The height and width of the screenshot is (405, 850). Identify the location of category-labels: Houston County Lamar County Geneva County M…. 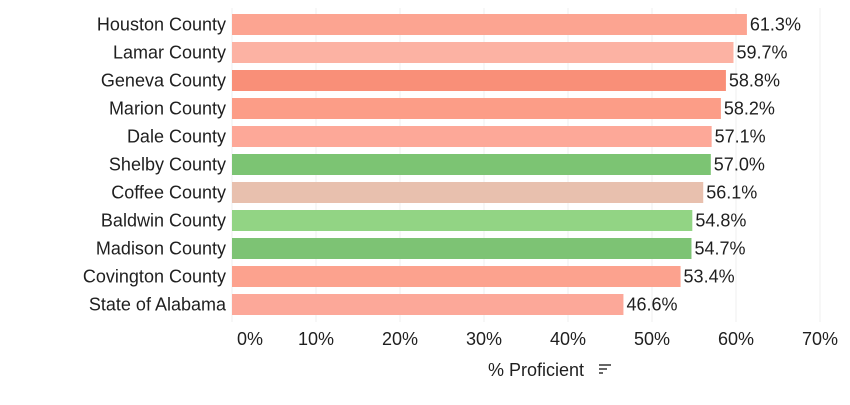
(155, 165).